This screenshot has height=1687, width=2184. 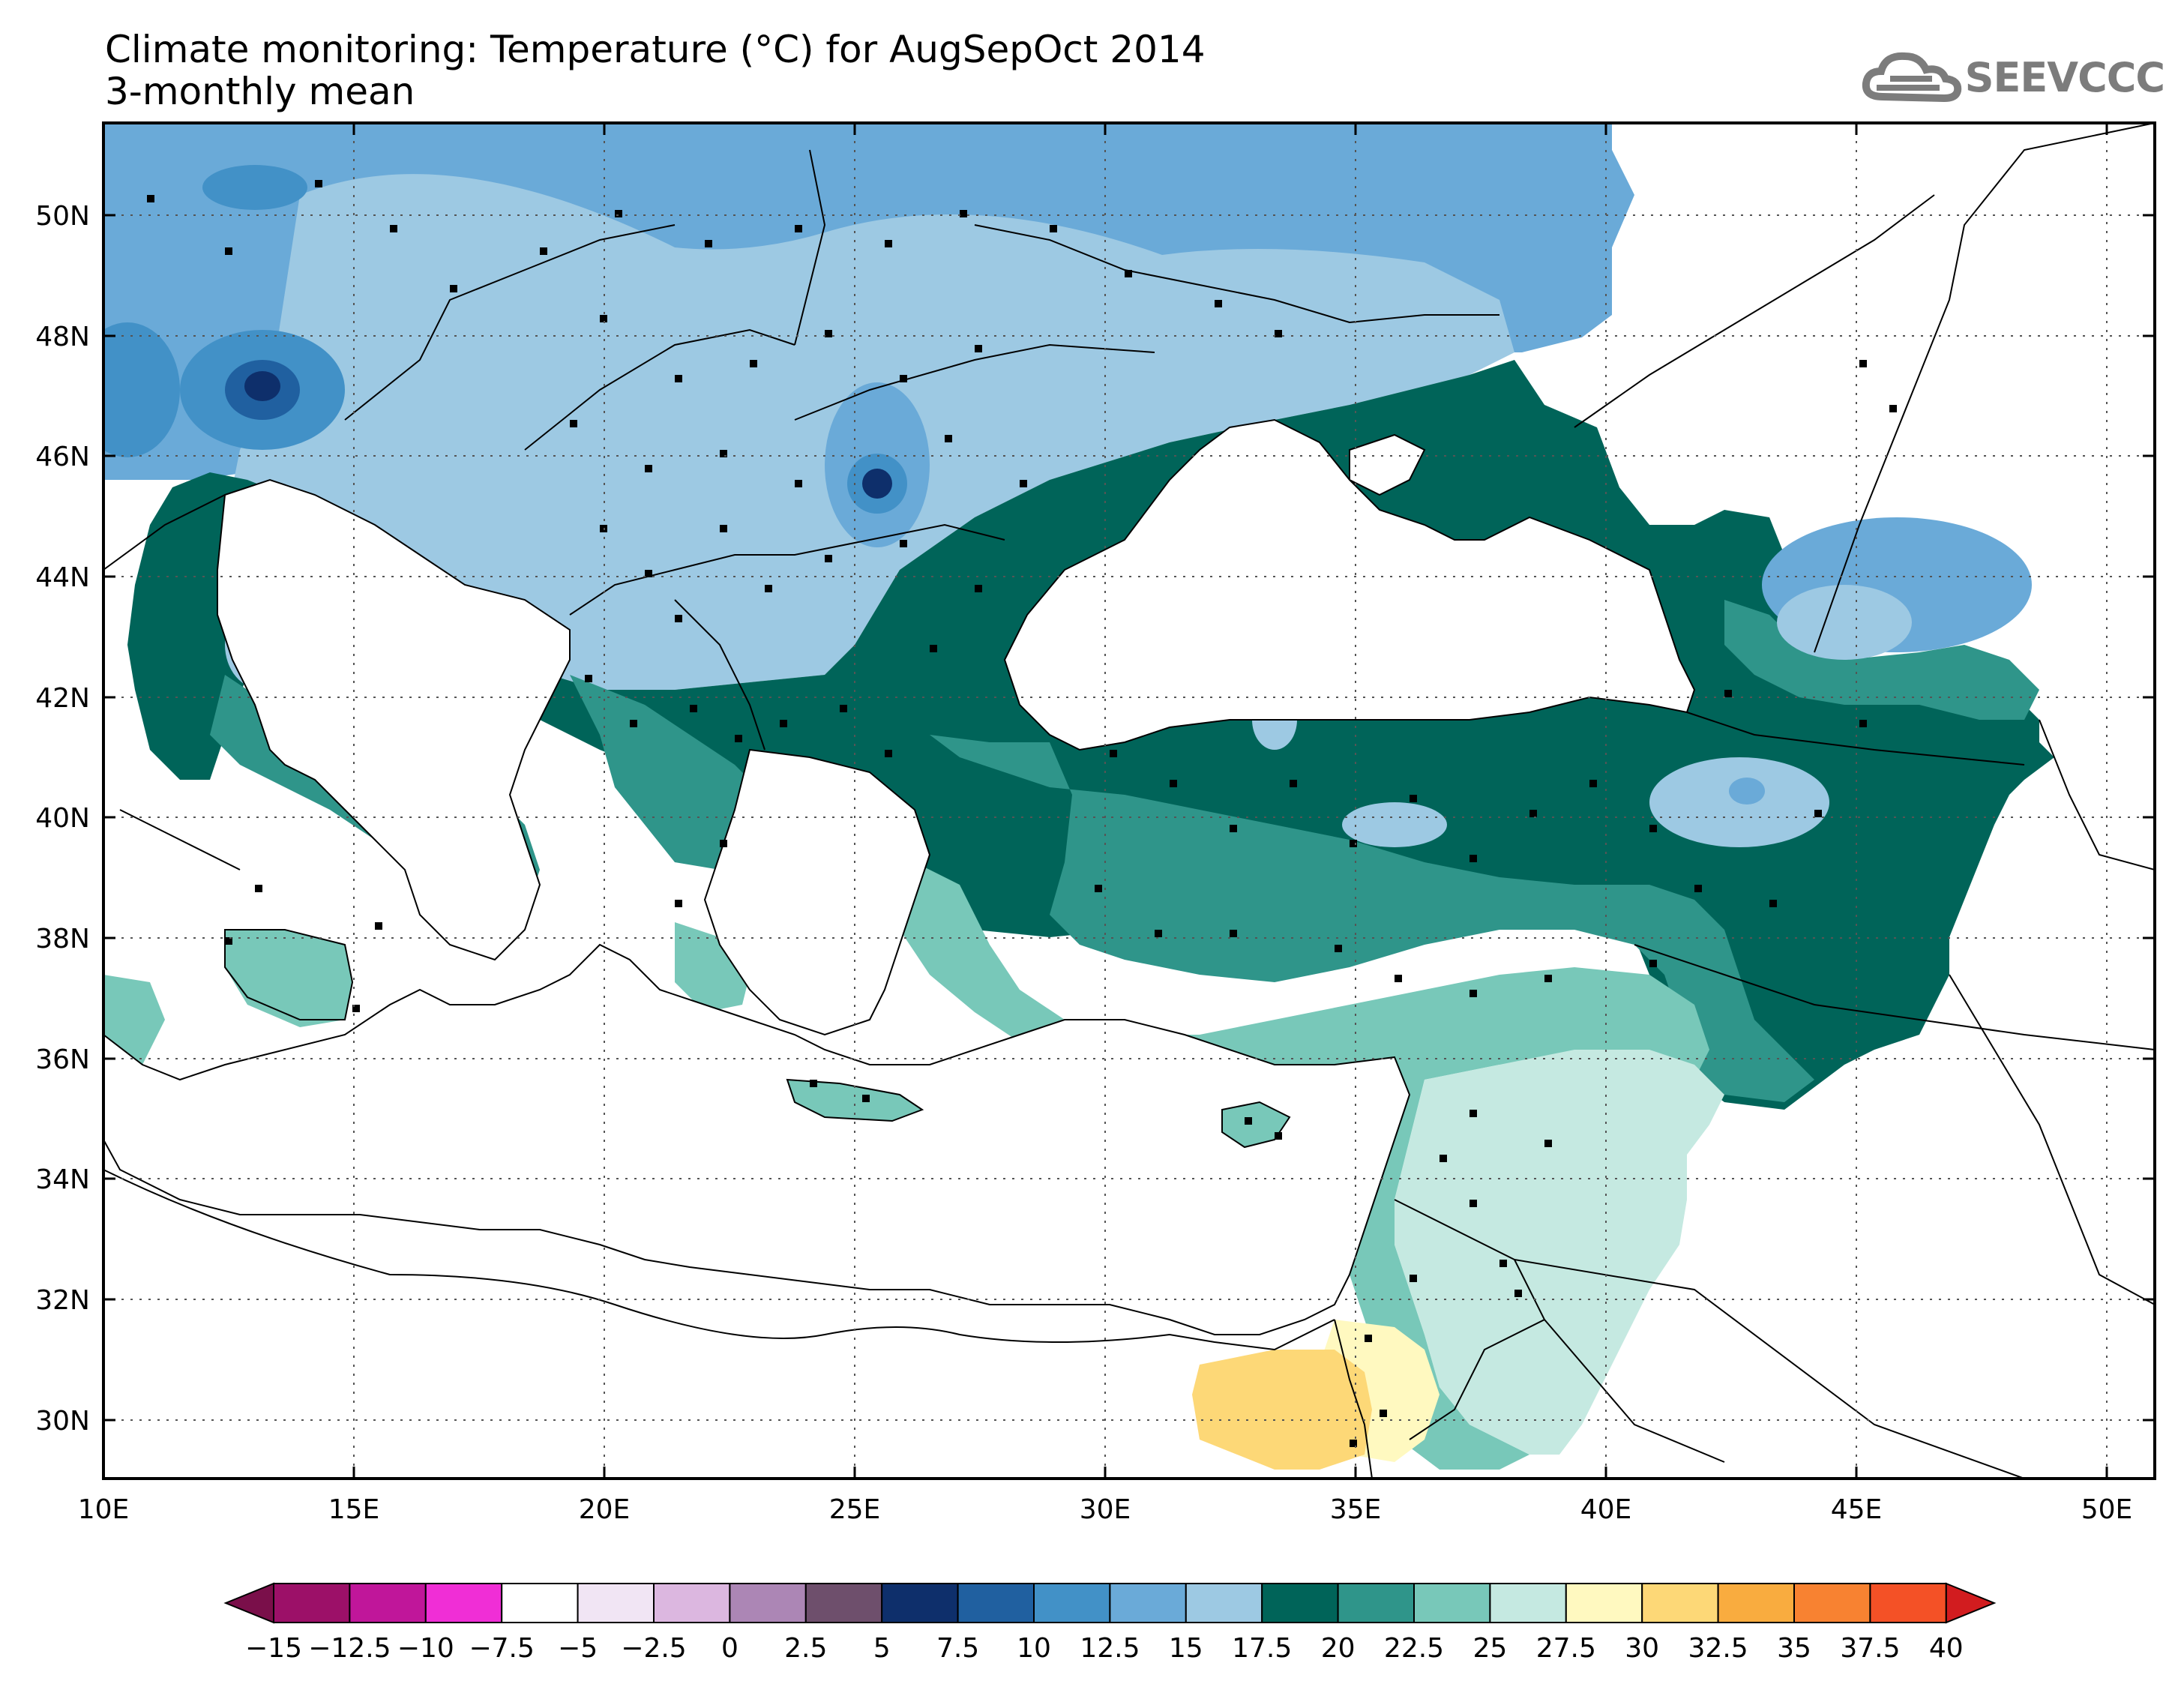 What do you see at coordinates (260, 91) in the screenshot?
I see `chart-subtitle: 3-monthly mean` at bounding box center [260, 91].